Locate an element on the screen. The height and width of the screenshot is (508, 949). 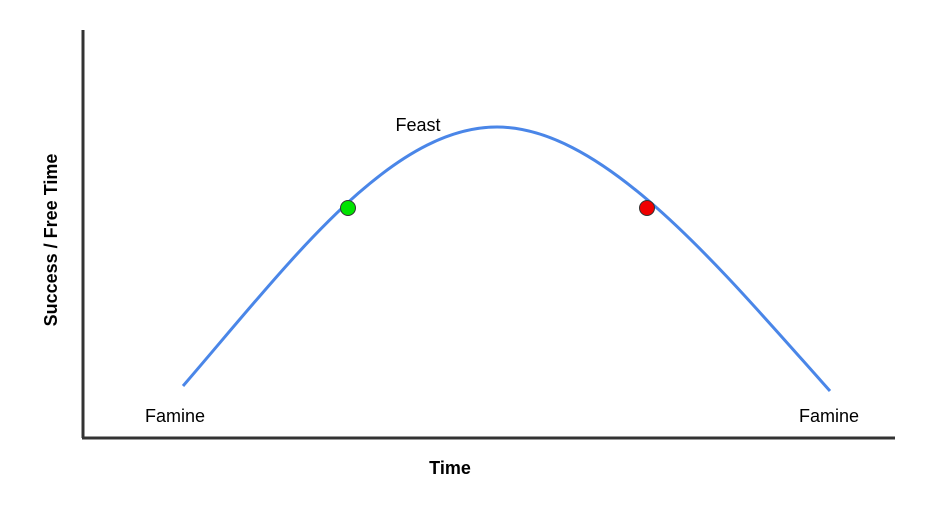
end-point is located at coordinates (647, 208).